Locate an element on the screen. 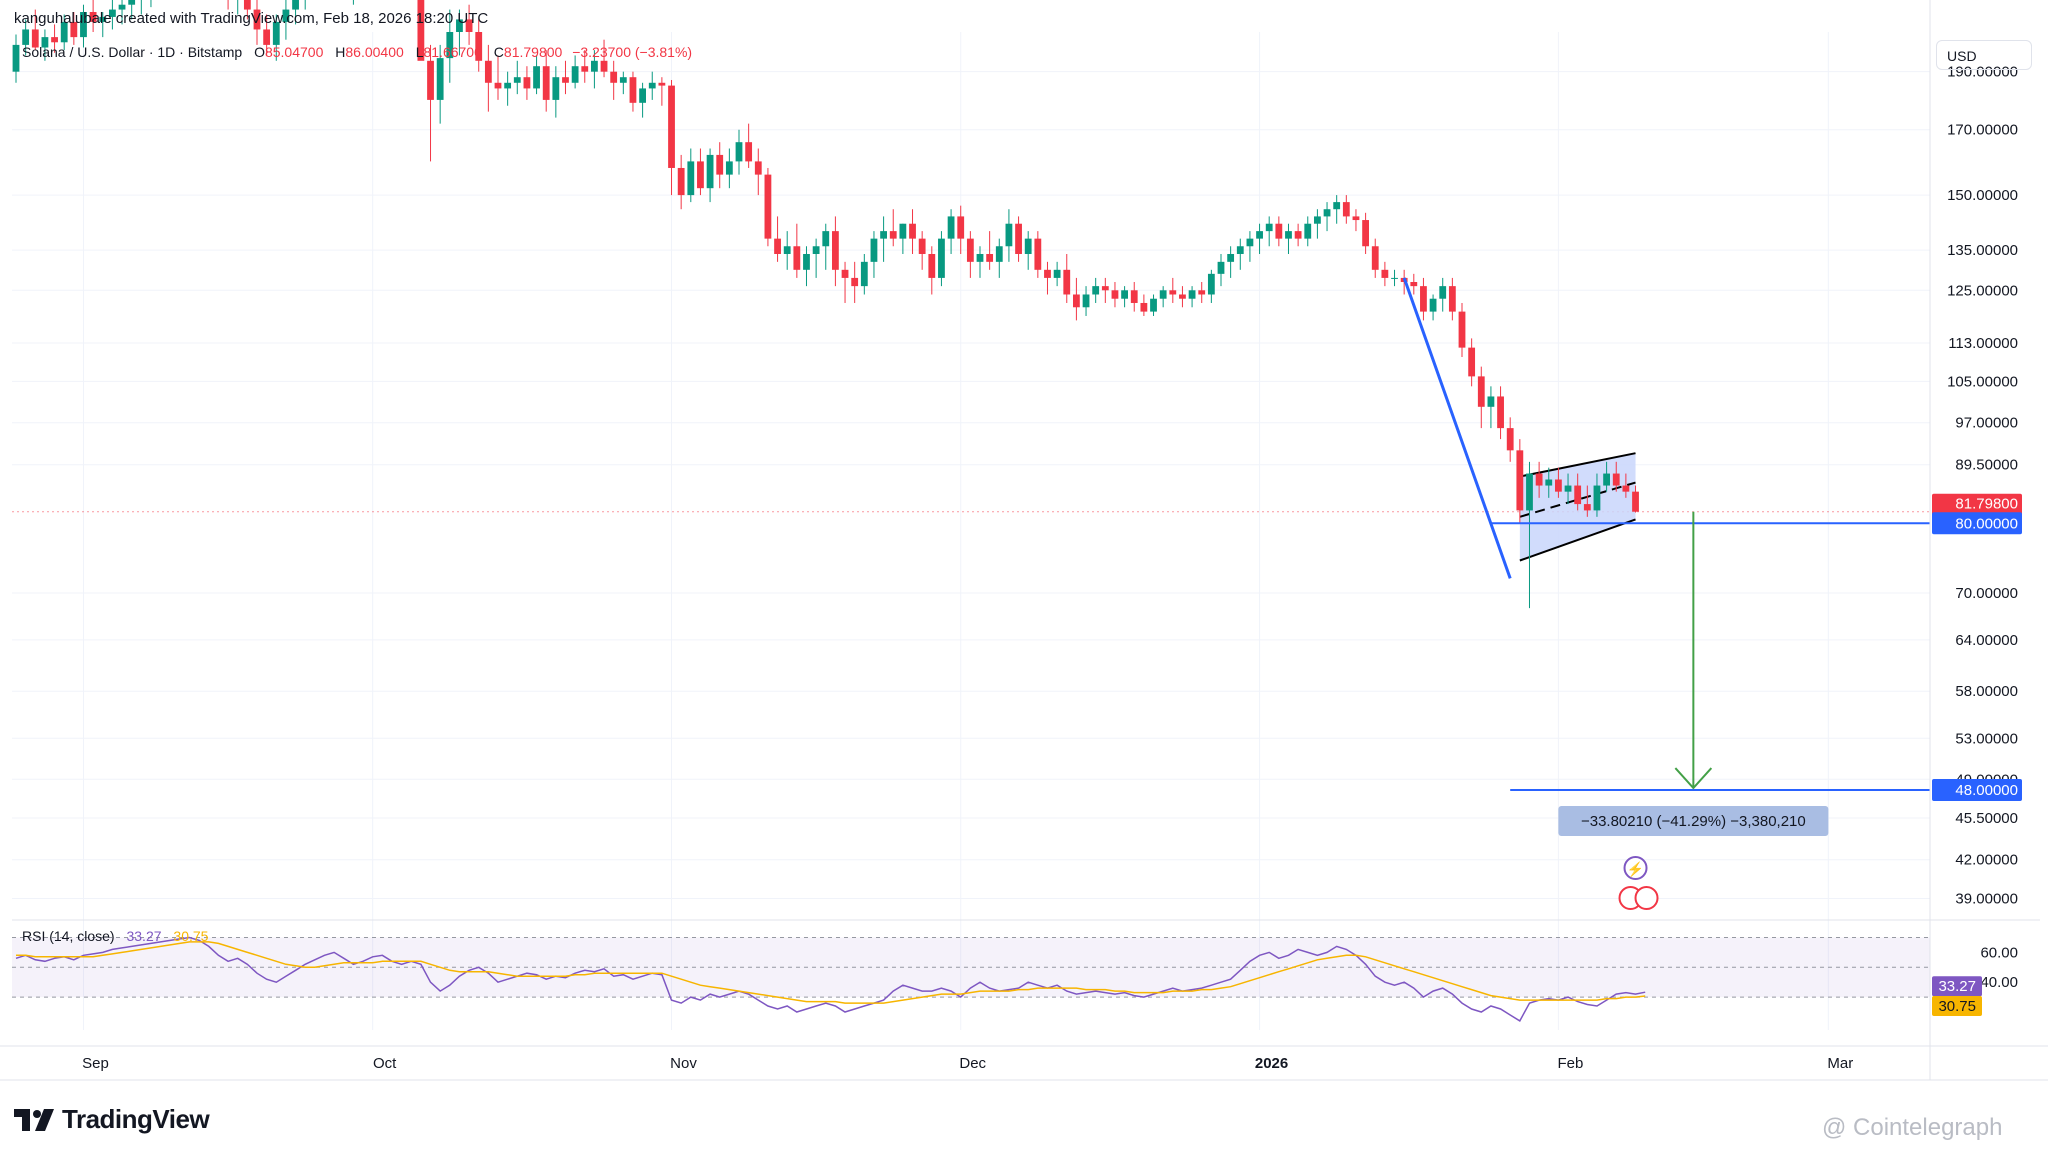 The height and width of the screenshot is (1153, 2048). price-tick-label: 64.00000 is located at coordinates (1986, 640).